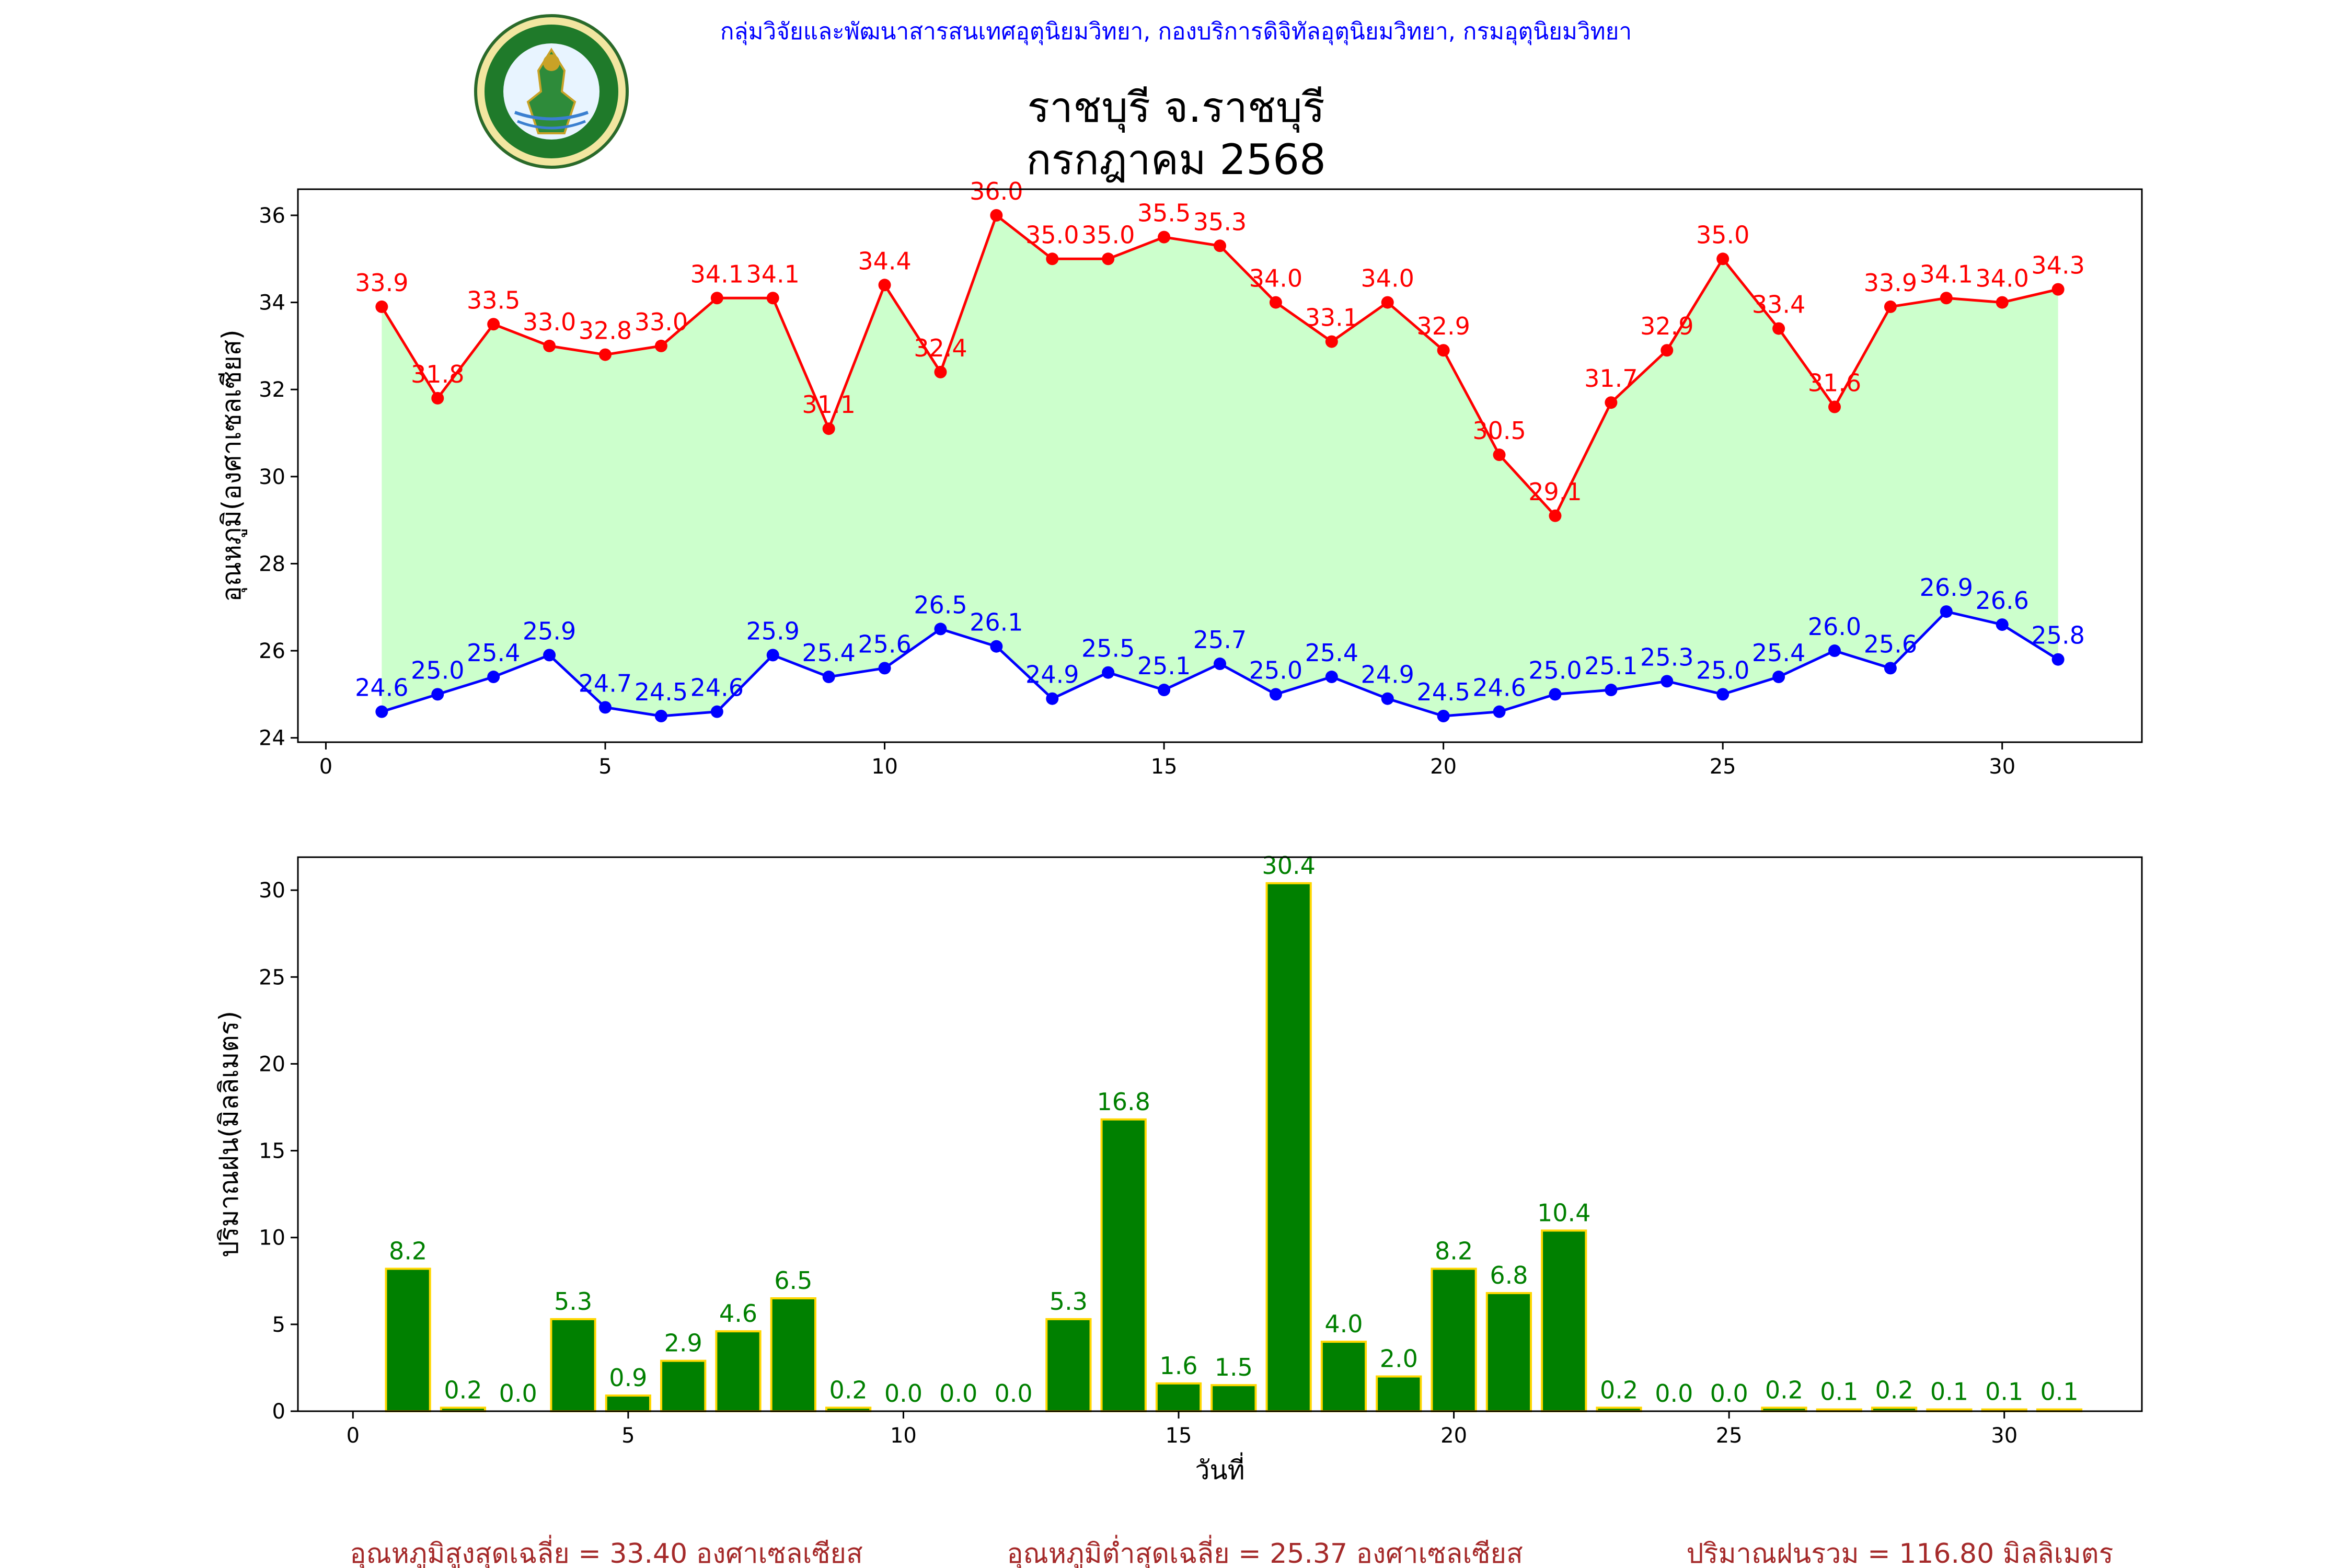  What do you see at coordinates (1176, 159) in the screenshot?
I see `chart-title-month: กรกฎาคม 2568` at bounding box center [1176, 159].